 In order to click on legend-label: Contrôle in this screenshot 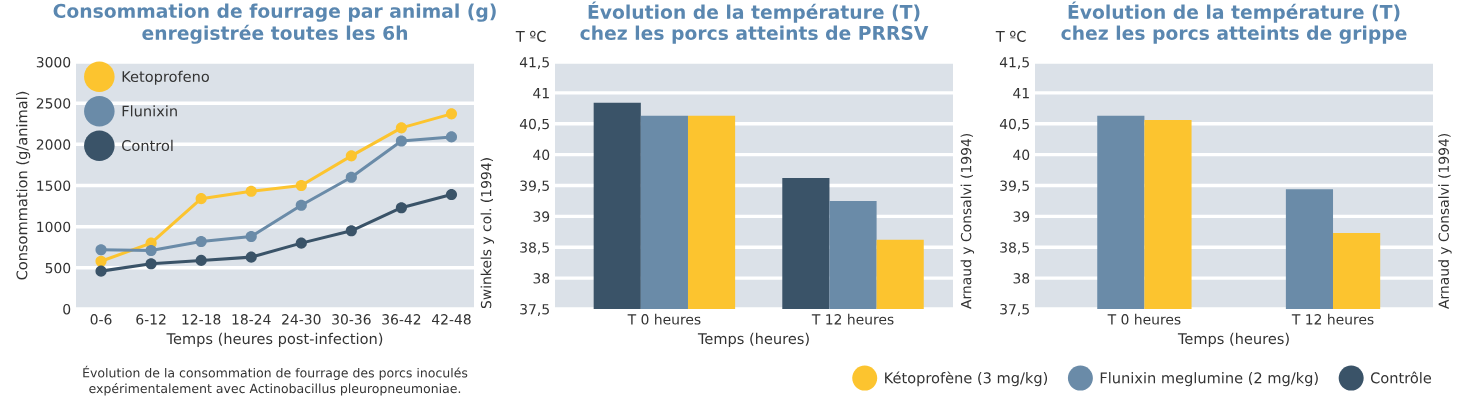, I will do `click(1401, 377)`.